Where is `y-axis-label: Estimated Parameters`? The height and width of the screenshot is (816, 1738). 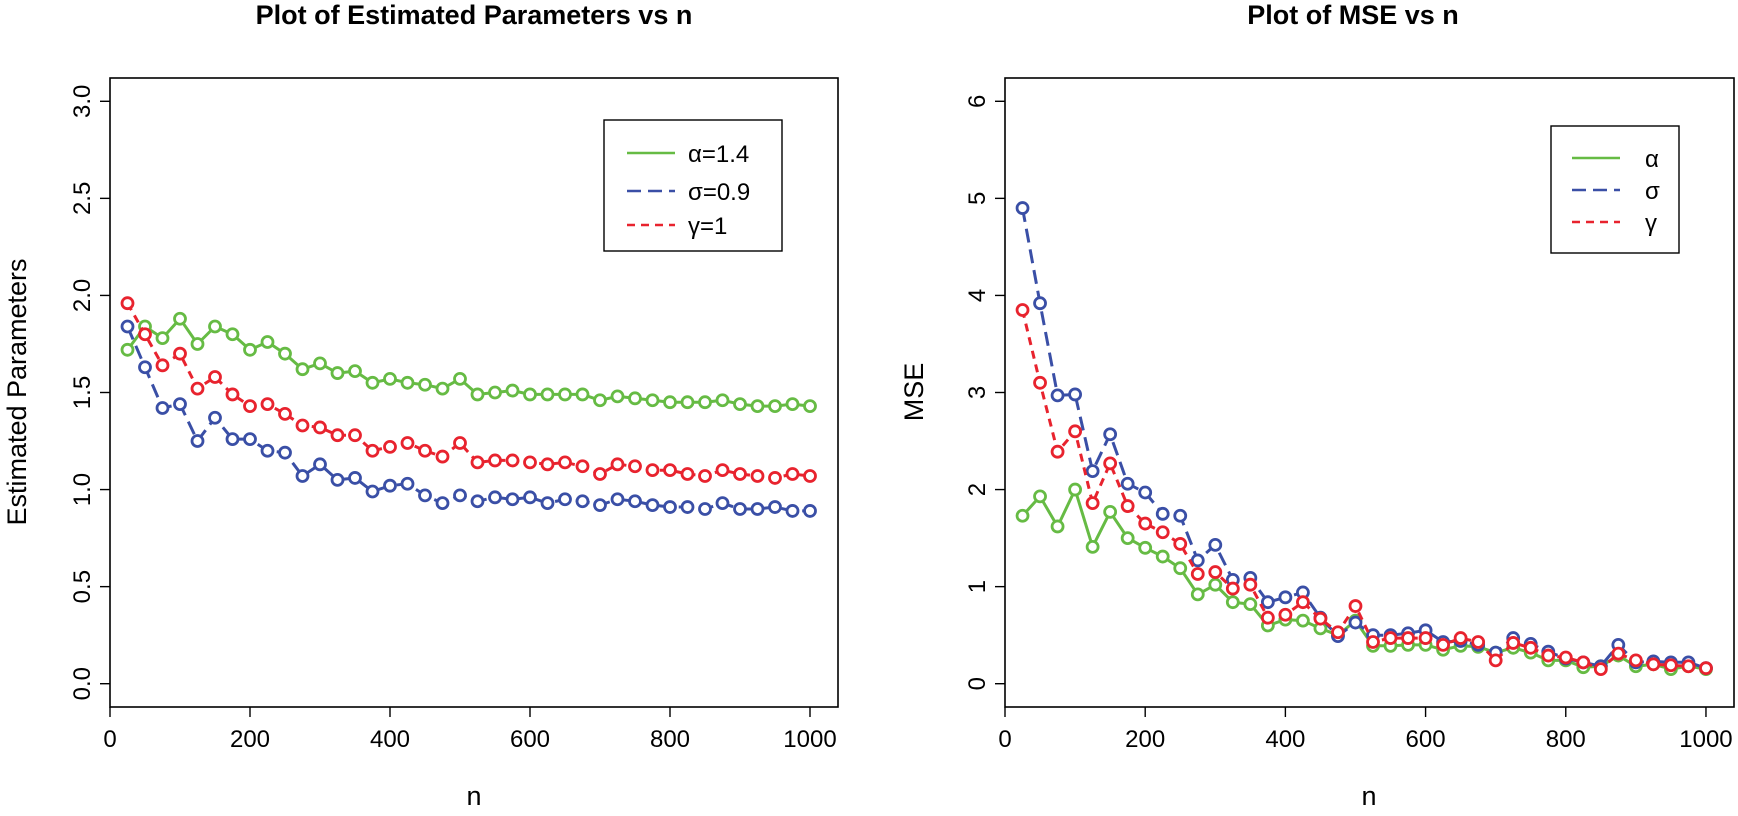 y-axis-label: Estimated Parameters is located at coordinates (17, 391).